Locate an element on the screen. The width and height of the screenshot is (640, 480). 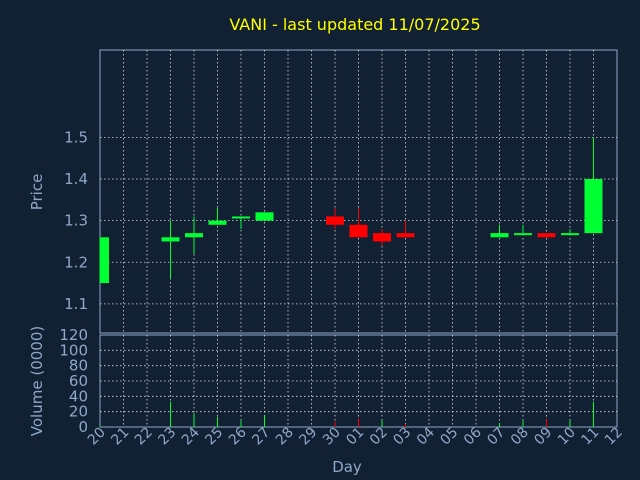
x-tick-label: 26 is located at coordinates (238, 436).